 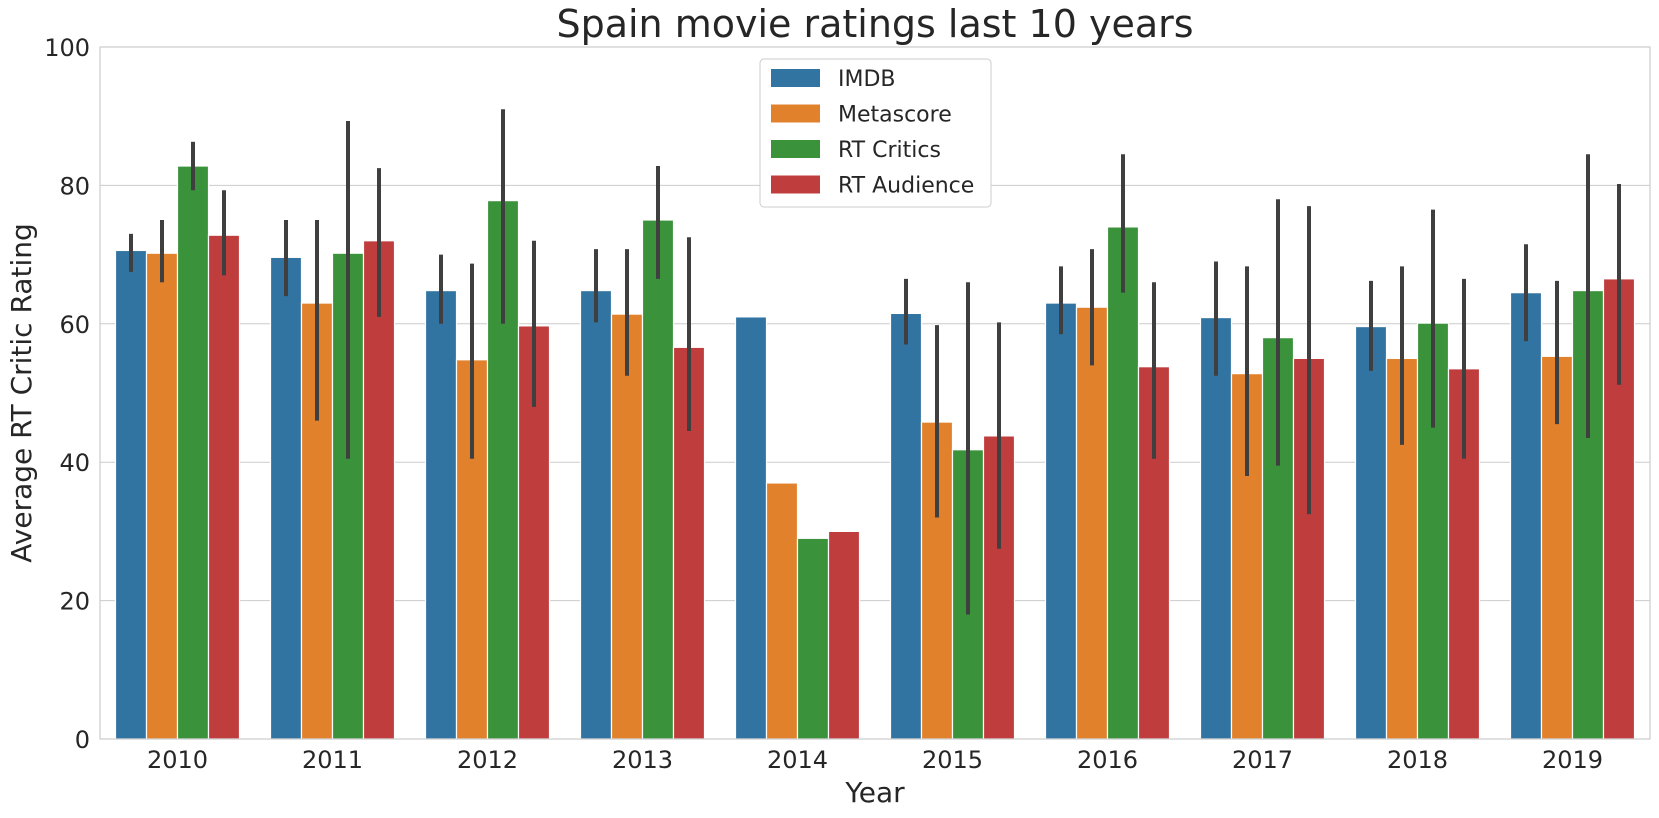 I want to click on bar-imdb-2013, so click(x=596, y=514).